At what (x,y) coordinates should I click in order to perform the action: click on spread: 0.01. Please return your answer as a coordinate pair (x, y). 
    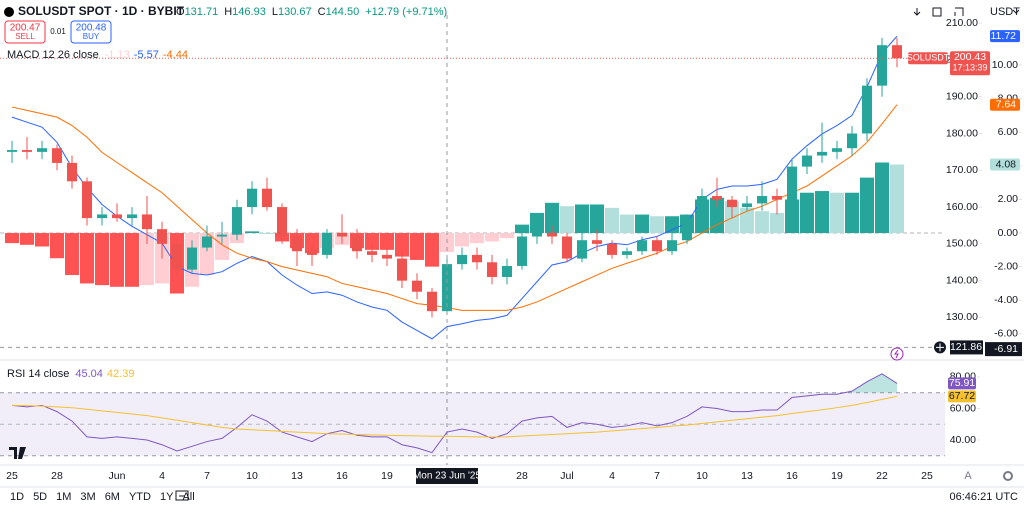
    Looking at the image, I should click on (58, 31).